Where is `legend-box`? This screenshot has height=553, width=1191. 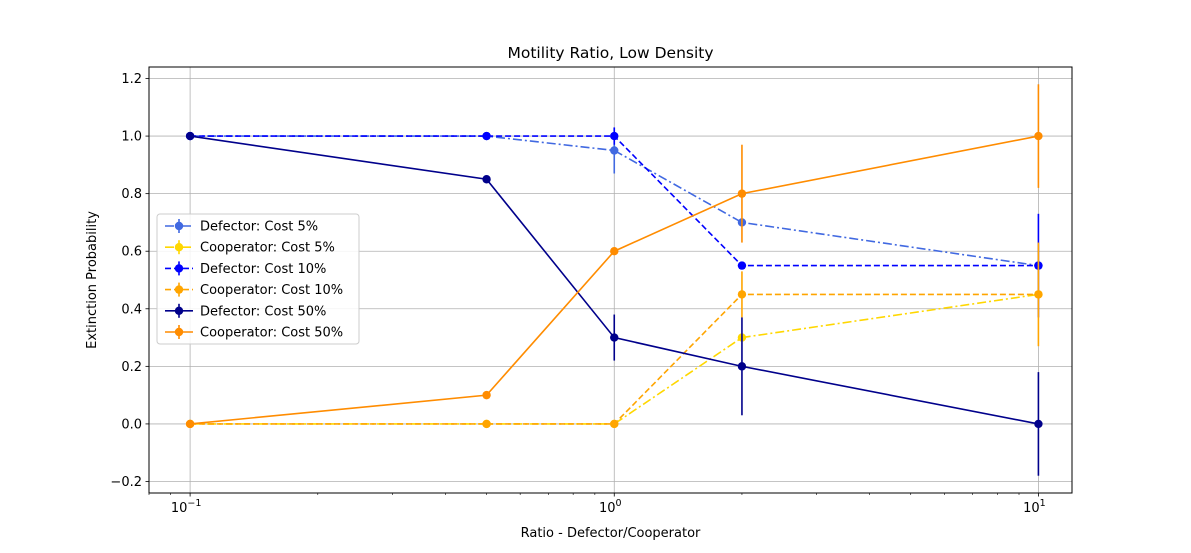
legend-box is located at coordinates (258, 279).